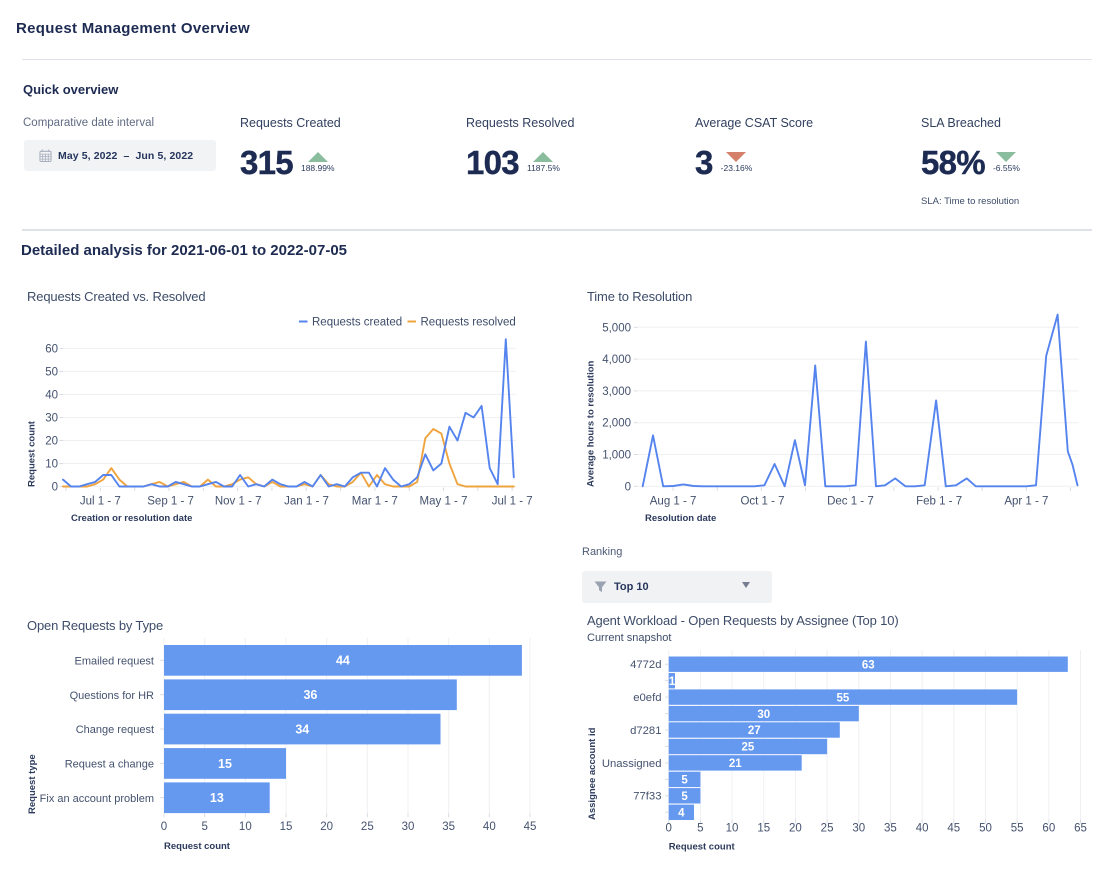 This screenshot has height=881, width=1114. I want to click on svg-text: Requests created, so click(357, 323).